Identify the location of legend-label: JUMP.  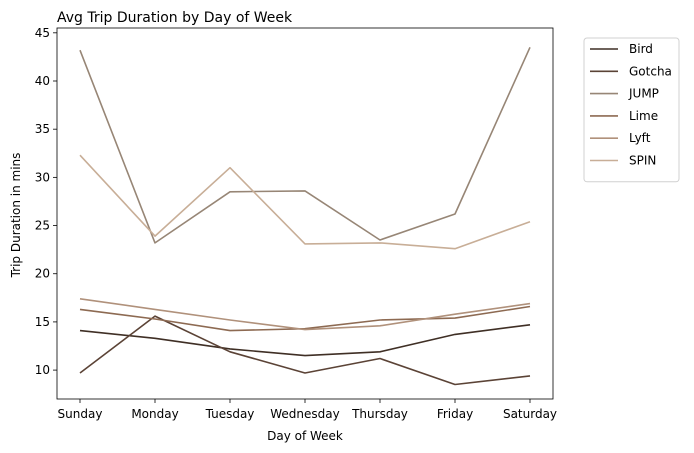
(643, 94).